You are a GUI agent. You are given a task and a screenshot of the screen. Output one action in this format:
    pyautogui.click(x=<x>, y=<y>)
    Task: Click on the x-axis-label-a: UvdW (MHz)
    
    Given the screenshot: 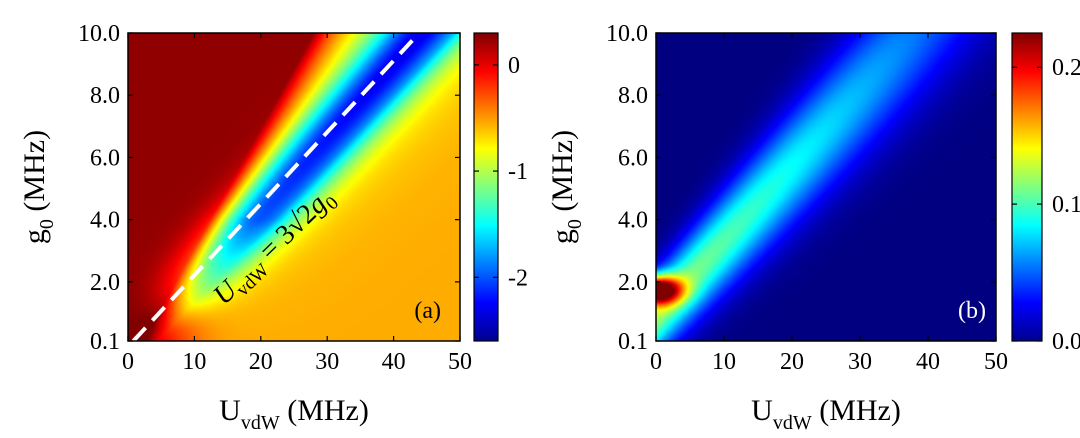 What is the action you would take?
    pyautogui.click(x=294, y=414)
    